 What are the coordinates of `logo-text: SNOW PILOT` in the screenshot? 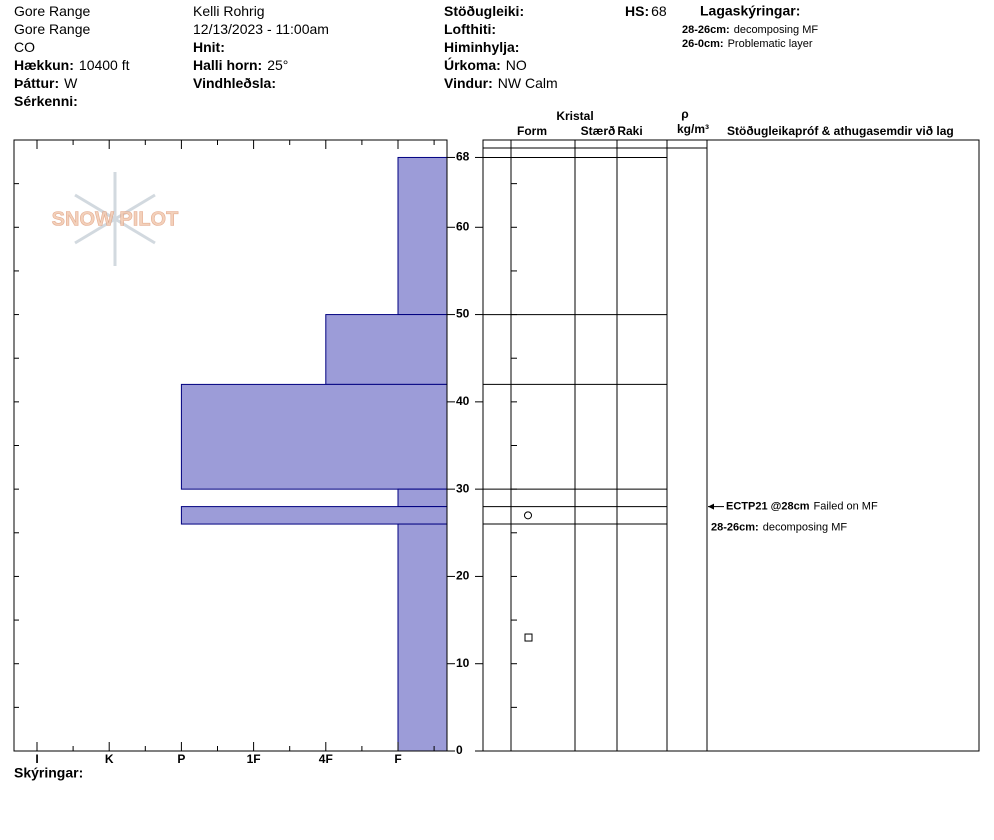 It's located at (115, 219).